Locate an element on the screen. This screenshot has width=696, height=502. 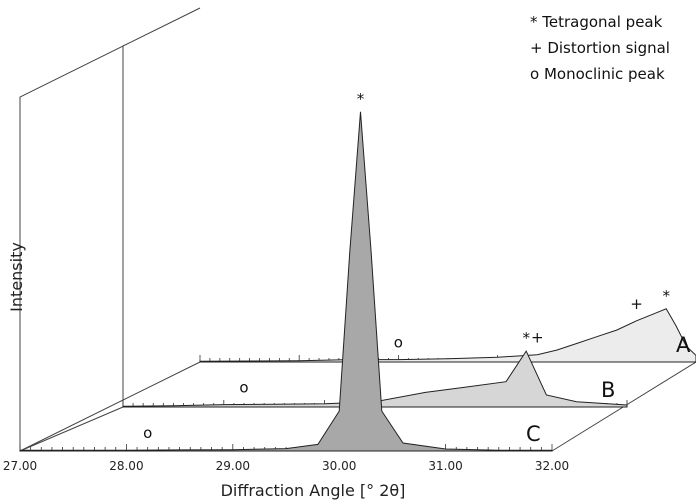
series-a: o ++ *A is located at coordinates (447, 325).